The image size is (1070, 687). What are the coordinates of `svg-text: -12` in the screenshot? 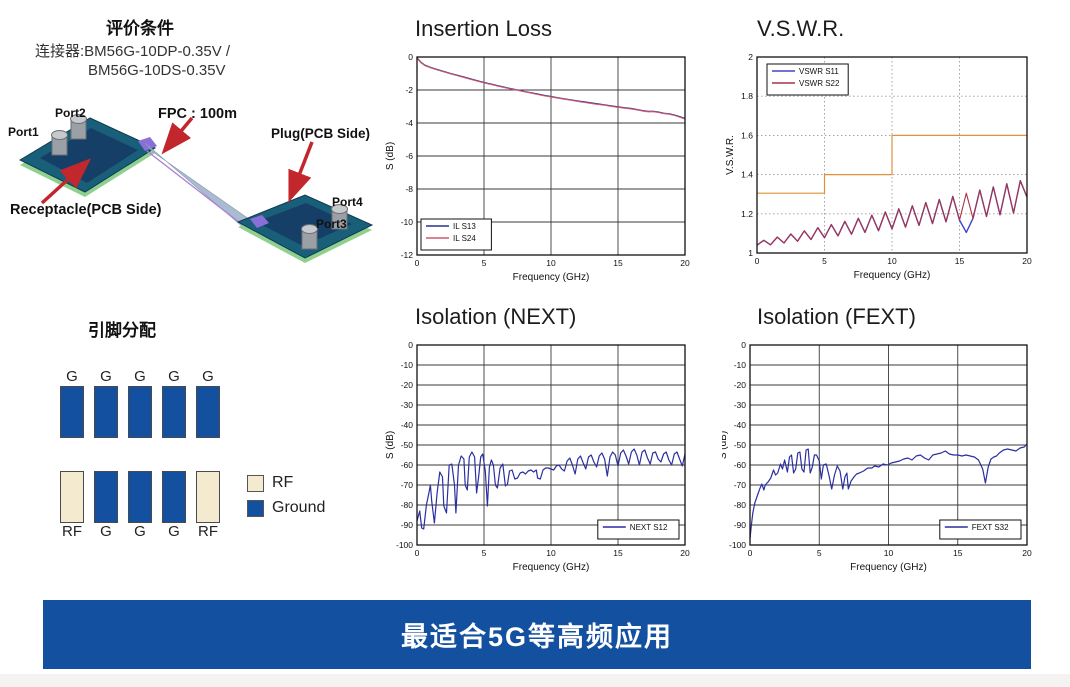 It's located at (407, 255).